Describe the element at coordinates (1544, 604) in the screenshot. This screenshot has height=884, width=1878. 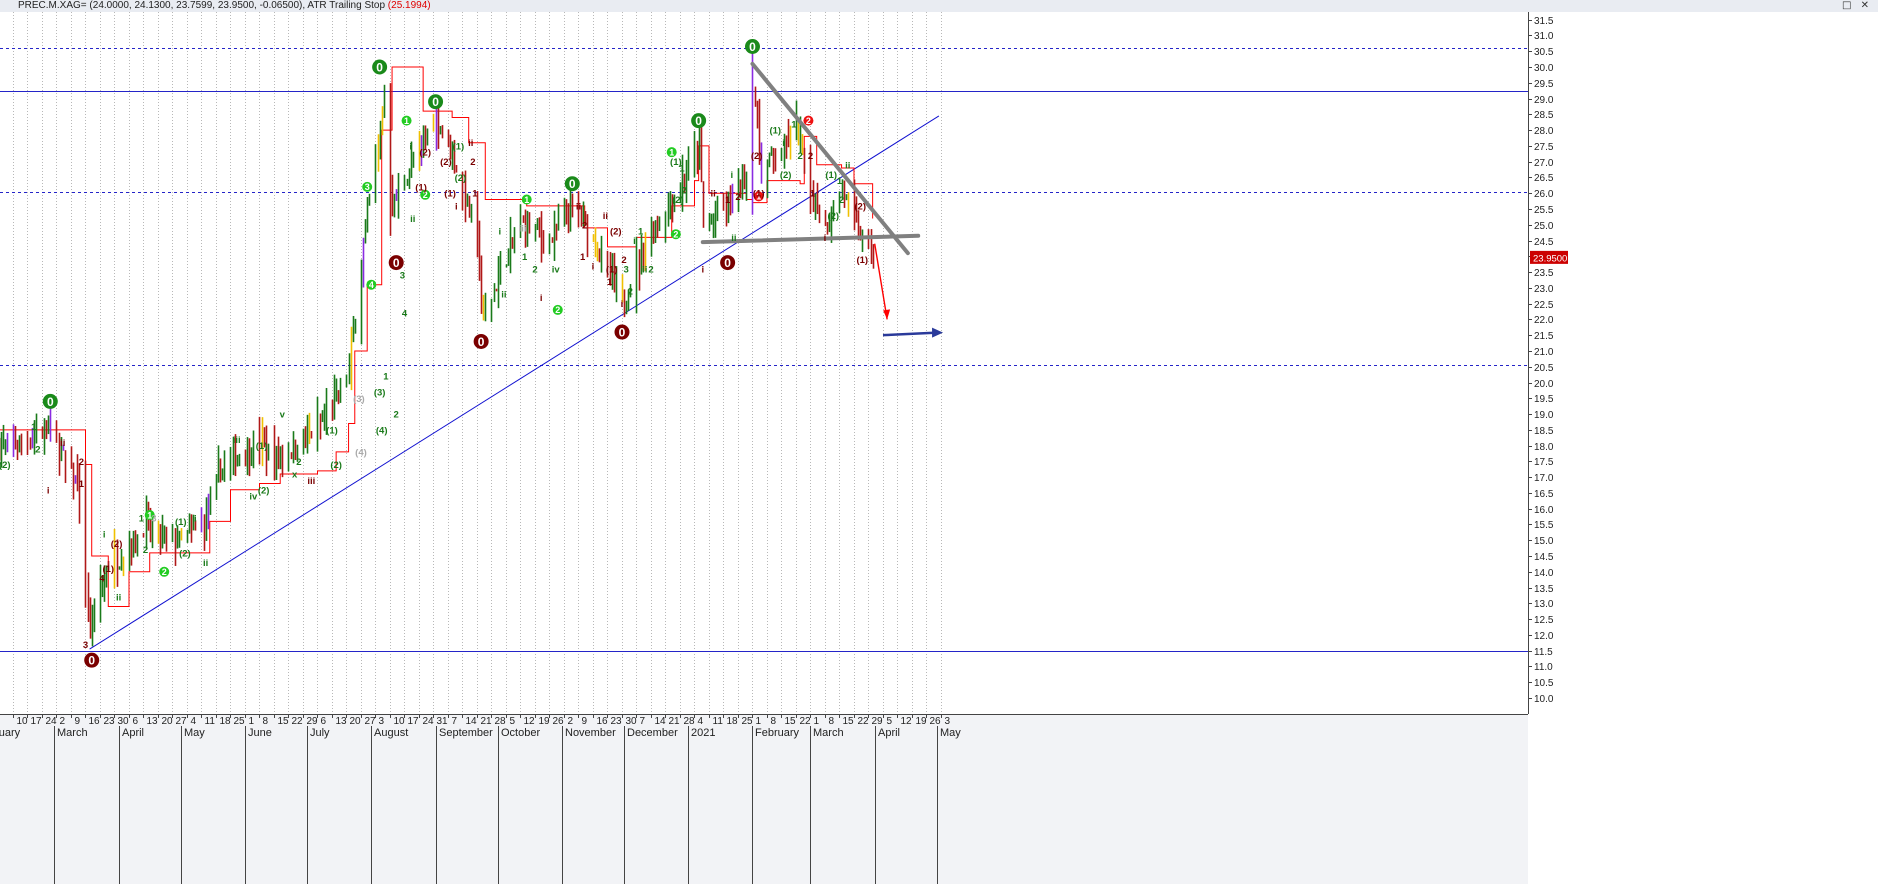
I see `y-tick-label: 13.0` at that location.